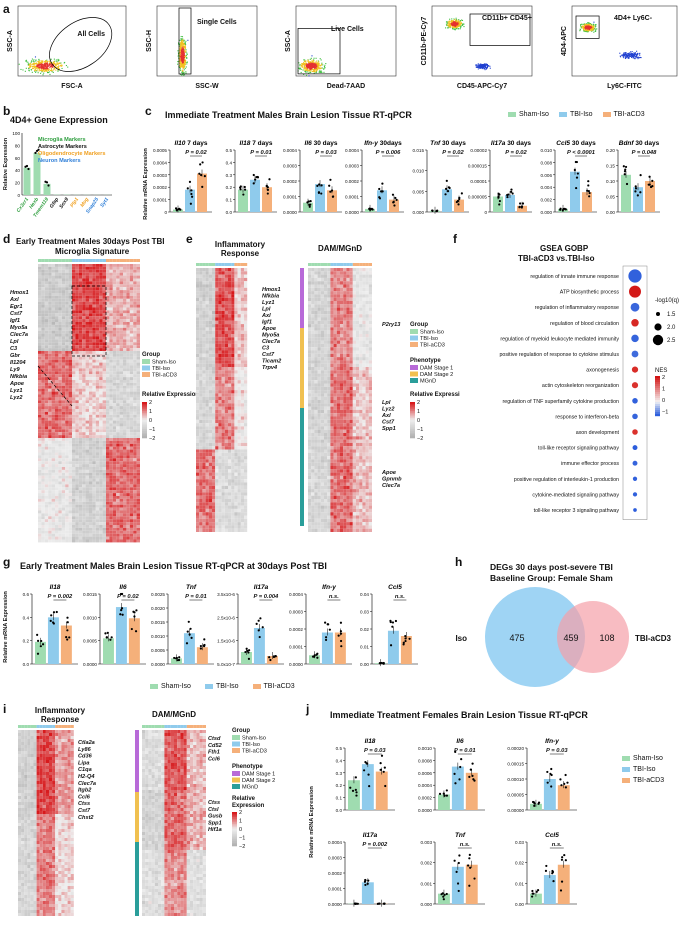 The width and height of the screenshot is (685, 926). What do you see at coordinates (89, 401) in the screenshot?
I see `heatmap-d` at bounding box center [89, 401].